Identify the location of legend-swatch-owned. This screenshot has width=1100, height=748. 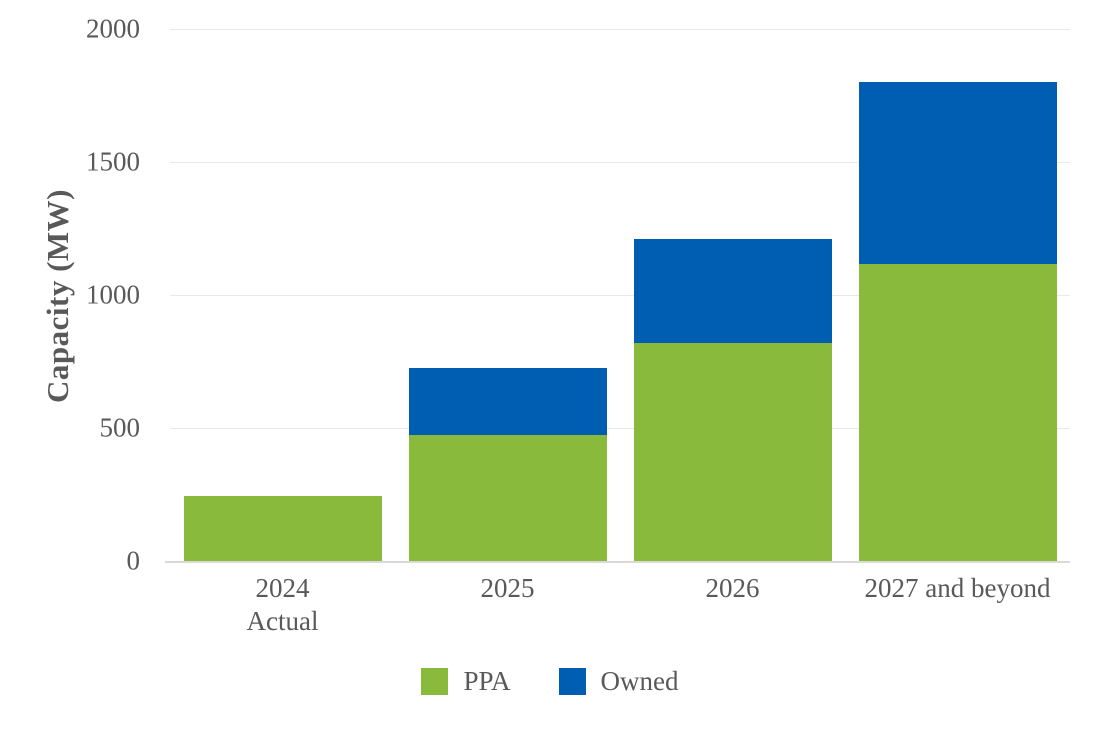
(572, 681).